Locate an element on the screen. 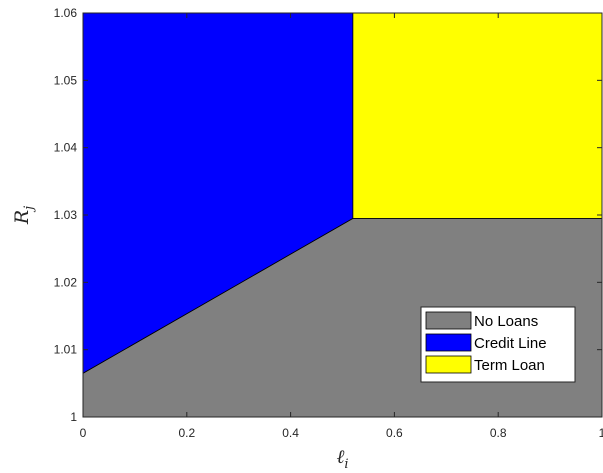 This screenshot has width=603, height=473. legend-items: No Loans Credit Line Term Loan is located at coordinates (486, 342).